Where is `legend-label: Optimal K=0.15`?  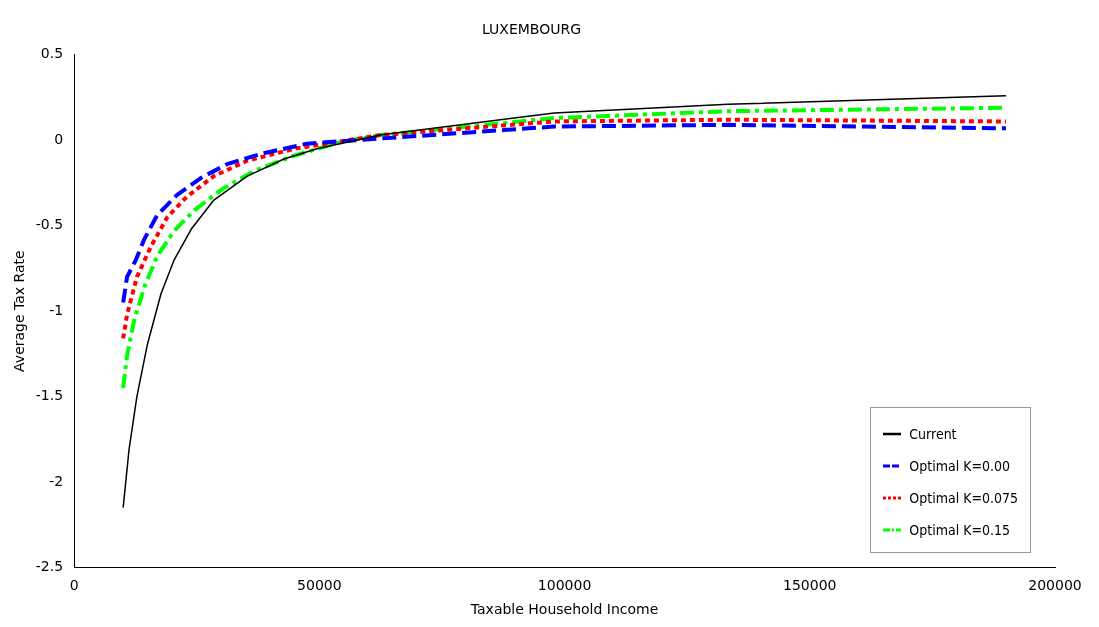 legend-label: Optimal K=0.15 is located at coordinates (959, 530).